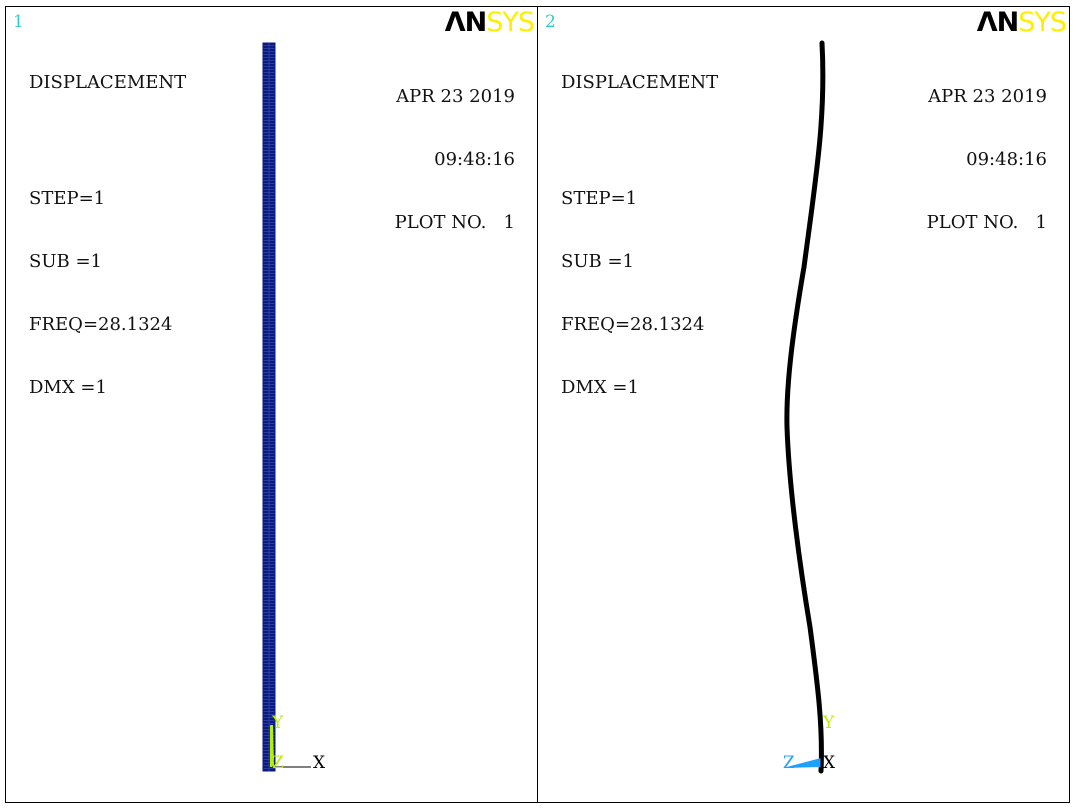 The height and width of the screenshot is (810, 1077). Describe the element at coordinates (550, 22) in the screenshot. I see `viewport-number: 2` at that location.